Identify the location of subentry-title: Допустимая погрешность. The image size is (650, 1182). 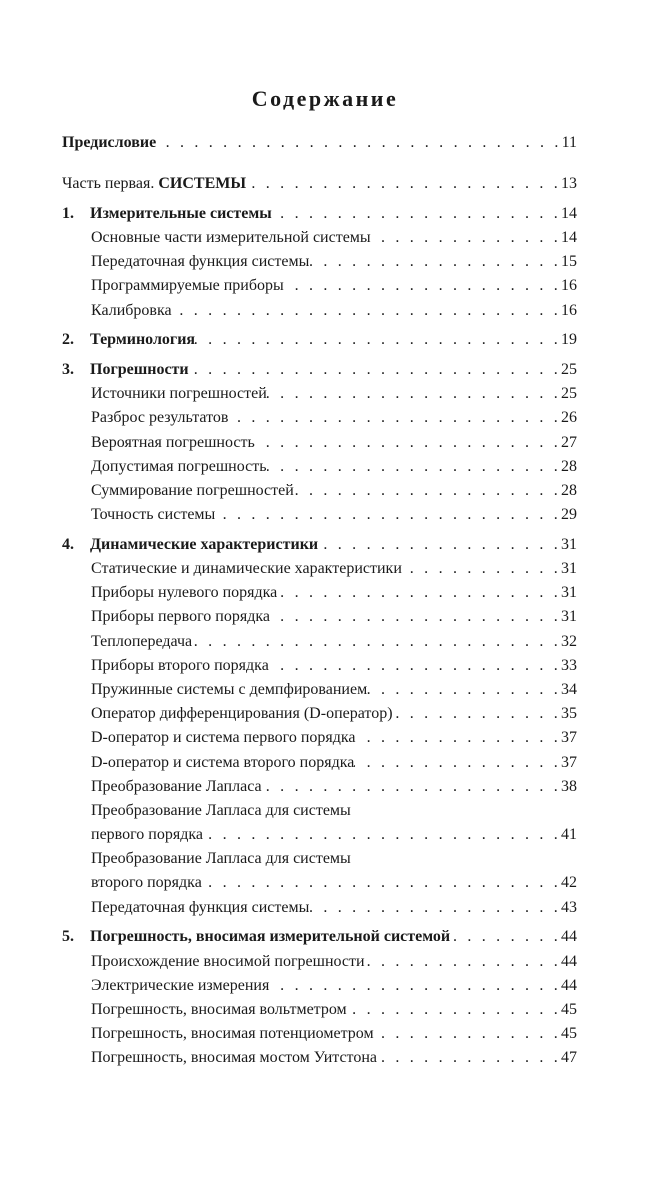
(179, 466).